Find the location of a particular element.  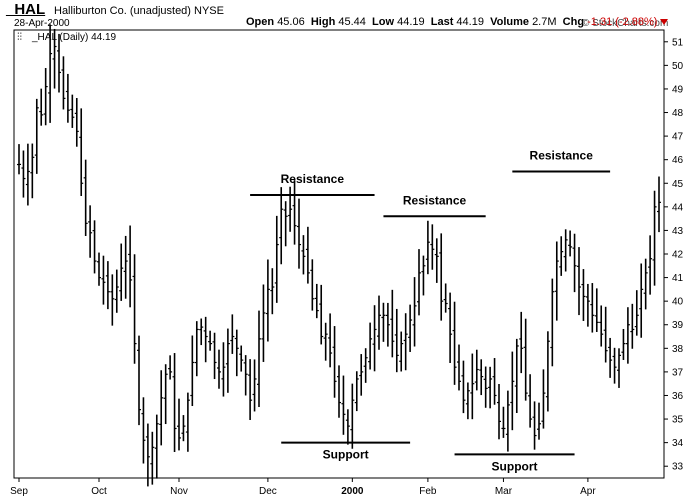

x-tick-label: Dec is located at coordinates (268, 491).